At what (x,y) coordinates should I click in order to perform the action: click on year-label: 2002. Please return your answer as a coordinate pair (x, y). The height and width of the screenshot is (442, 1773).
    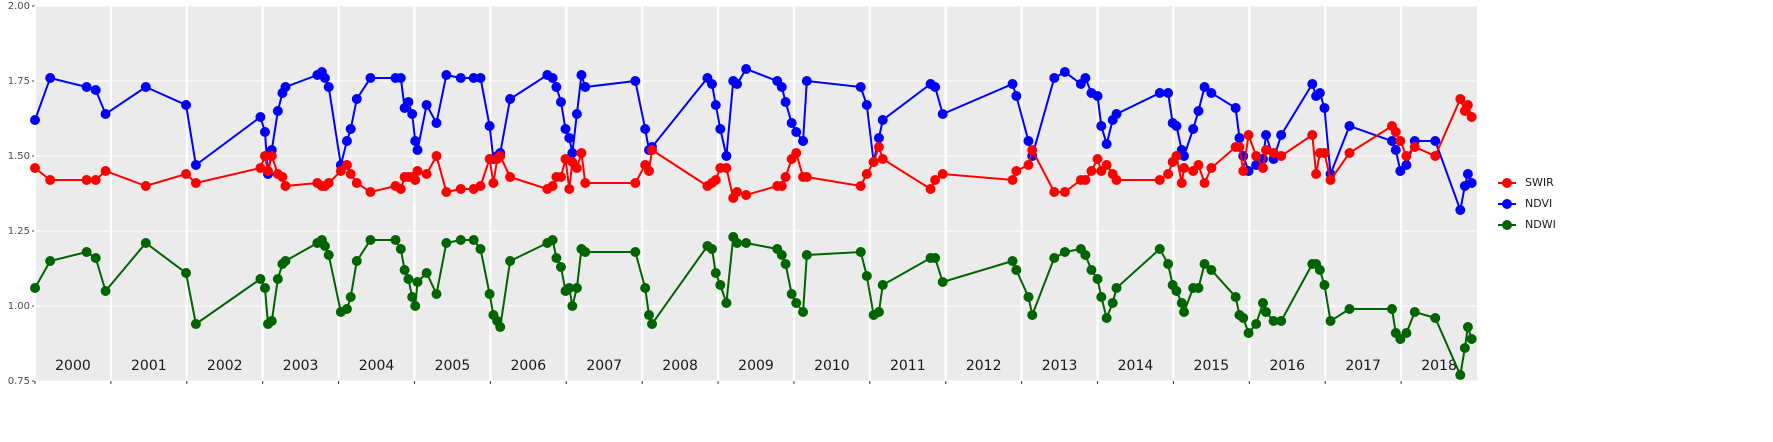
    Looking at the image, I should click on (225, 366).